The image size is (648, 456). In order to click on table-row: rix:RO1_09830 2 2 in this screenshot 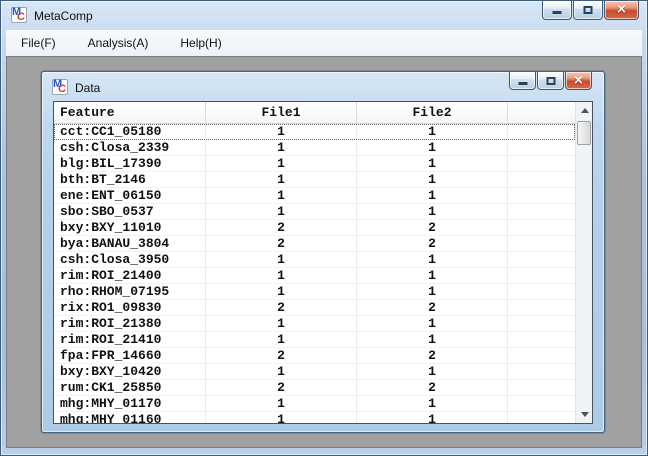, I will do `click(314, 308)`.